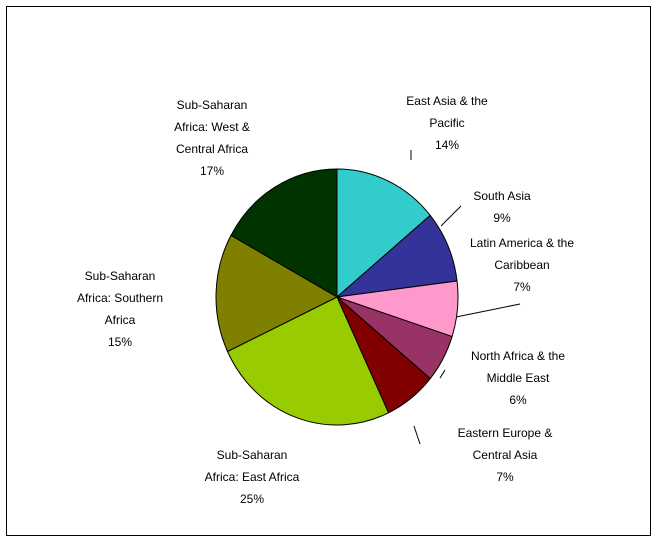 Image resolution: width=657 pixels, height=542 pixels. Describe the element at coordinates (120, 298) in the screenshot. I see `slice-name: Sub-Saharan Africa: Southern Africa` at that location.